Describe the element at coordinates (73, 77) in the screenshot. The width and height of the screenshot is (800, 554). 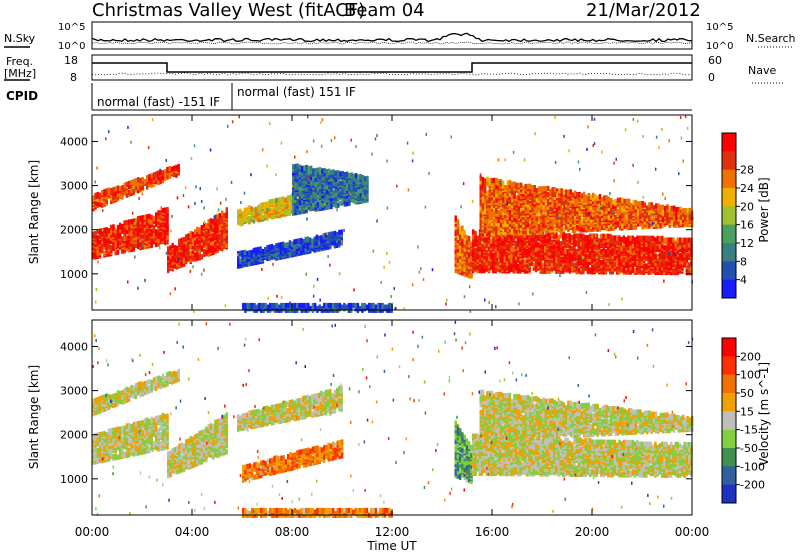
I see `freq-tick-bottom: 8` at that location.